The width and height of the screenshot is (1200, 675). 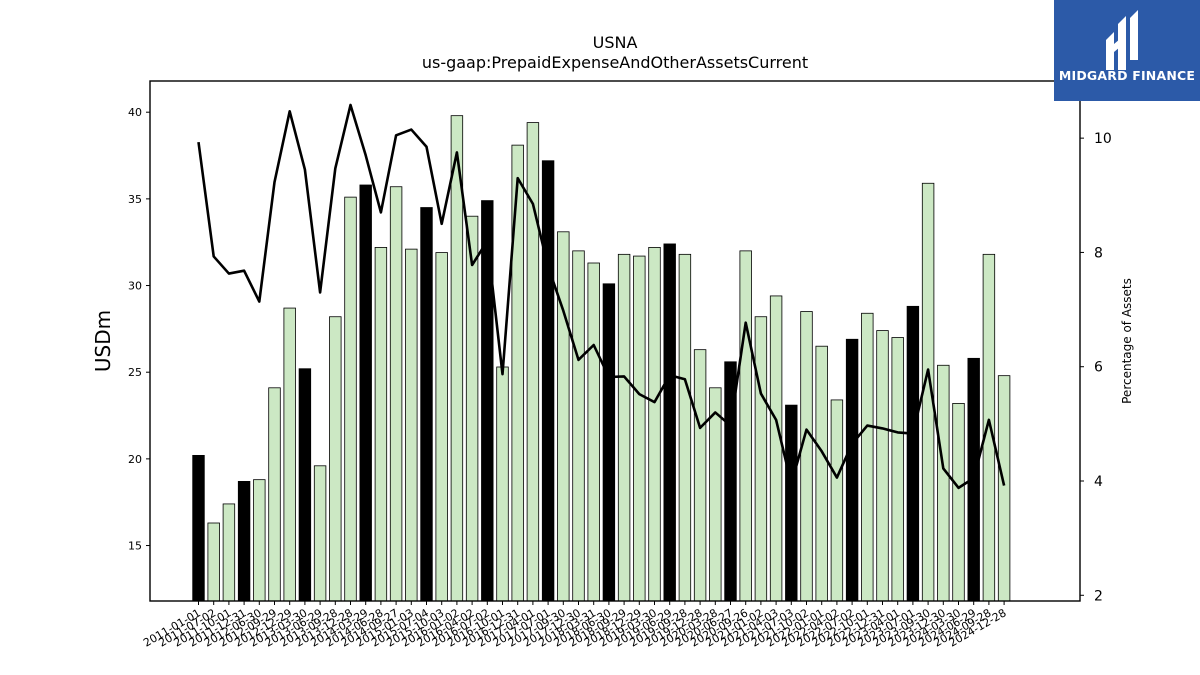 What do you see at coordinates (1127, 341) in the screenshot?
I see `y2-axis-label: Percentage of Assets` at bounding box center [1127, 341].